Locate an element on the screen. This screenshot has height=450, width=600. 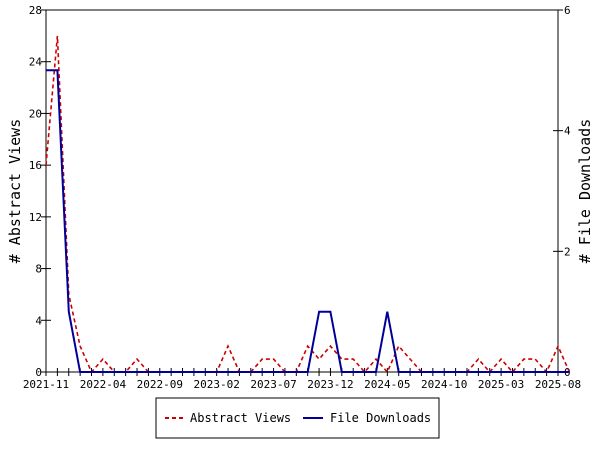
y-tick-label: 16 is located at coordinates (35, 165).